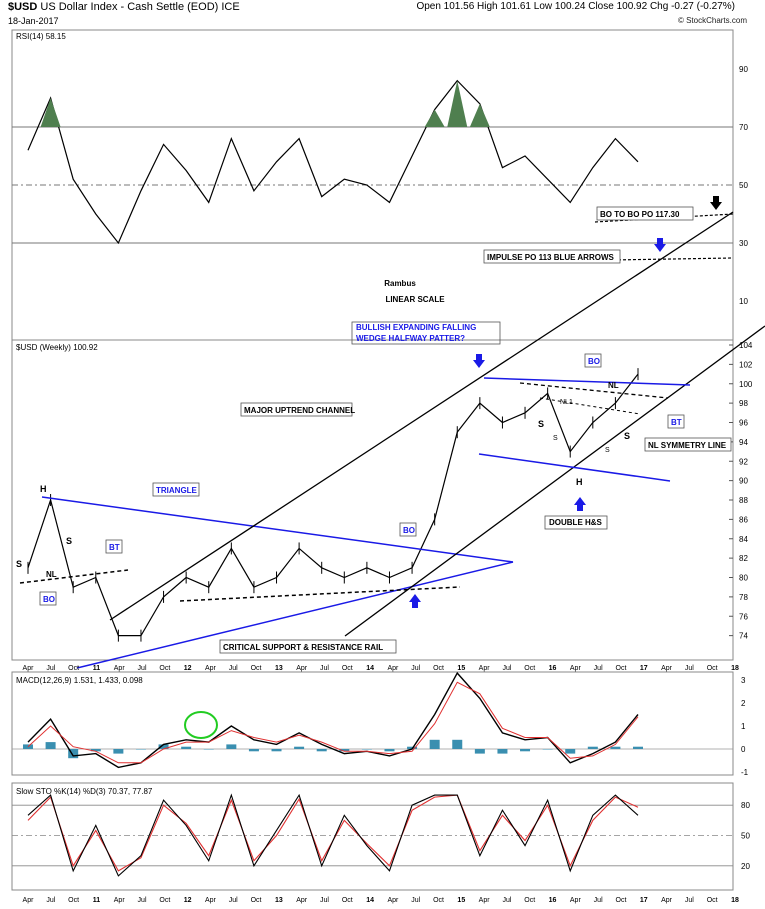 This screenshot has height=909, width=765. I want to click on bo-callout-1-box, so click(48, 598).